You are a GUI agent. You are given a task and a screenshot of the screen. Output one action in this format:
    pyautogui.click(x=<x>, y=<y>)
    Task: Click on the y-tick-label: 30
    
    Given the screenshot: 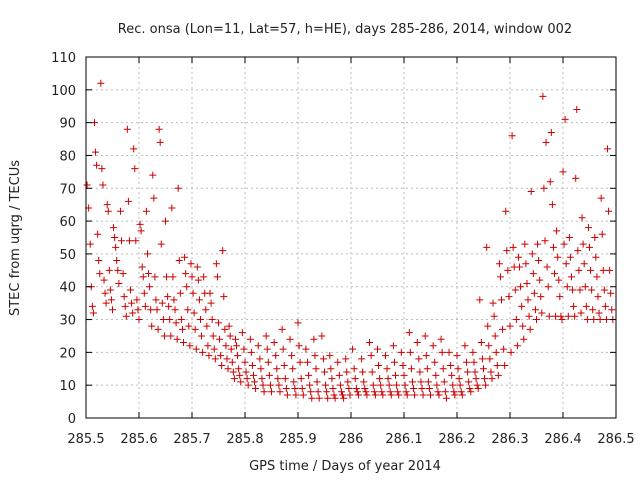 What is the action you would take?
    pyautogui.click(x=67, y=321)
    